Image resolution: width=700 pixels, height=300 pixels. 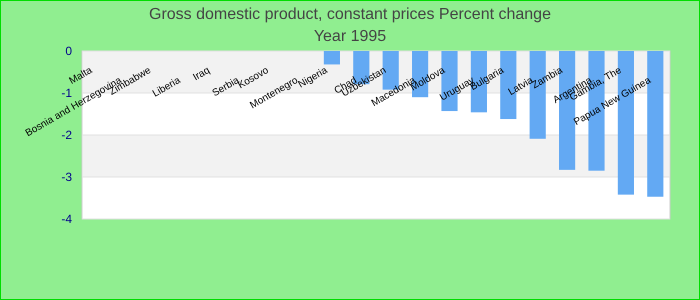 I want to click on y-tick-label: -4, so click(x=66, y=219).